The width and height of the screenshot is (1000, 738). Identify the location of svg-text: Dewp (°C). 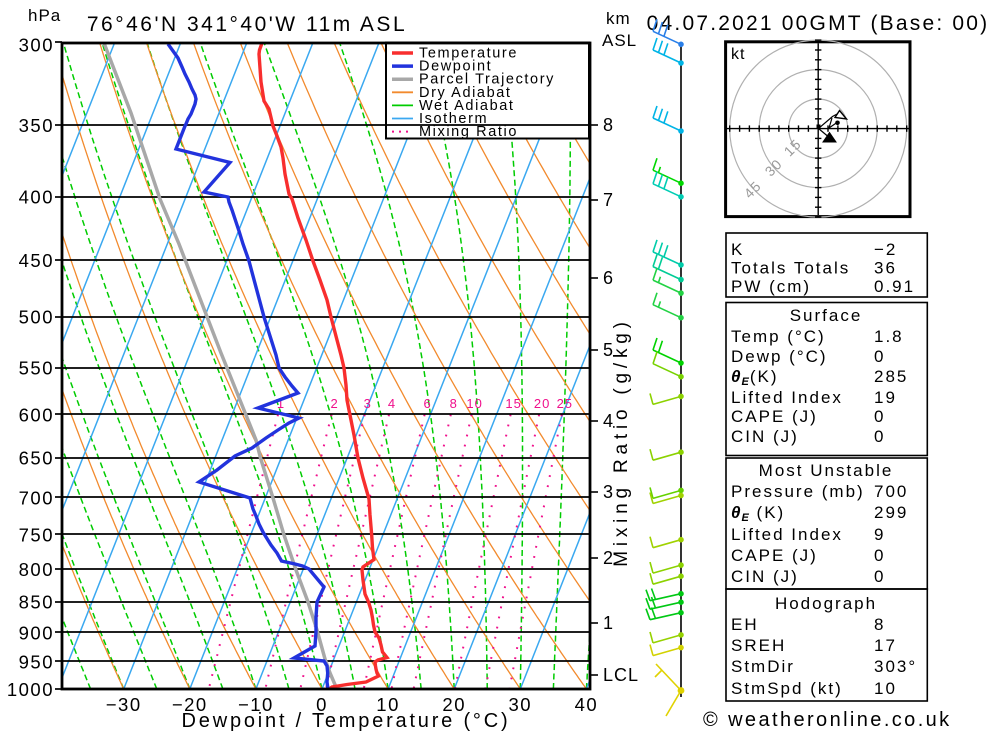
(779, 356).